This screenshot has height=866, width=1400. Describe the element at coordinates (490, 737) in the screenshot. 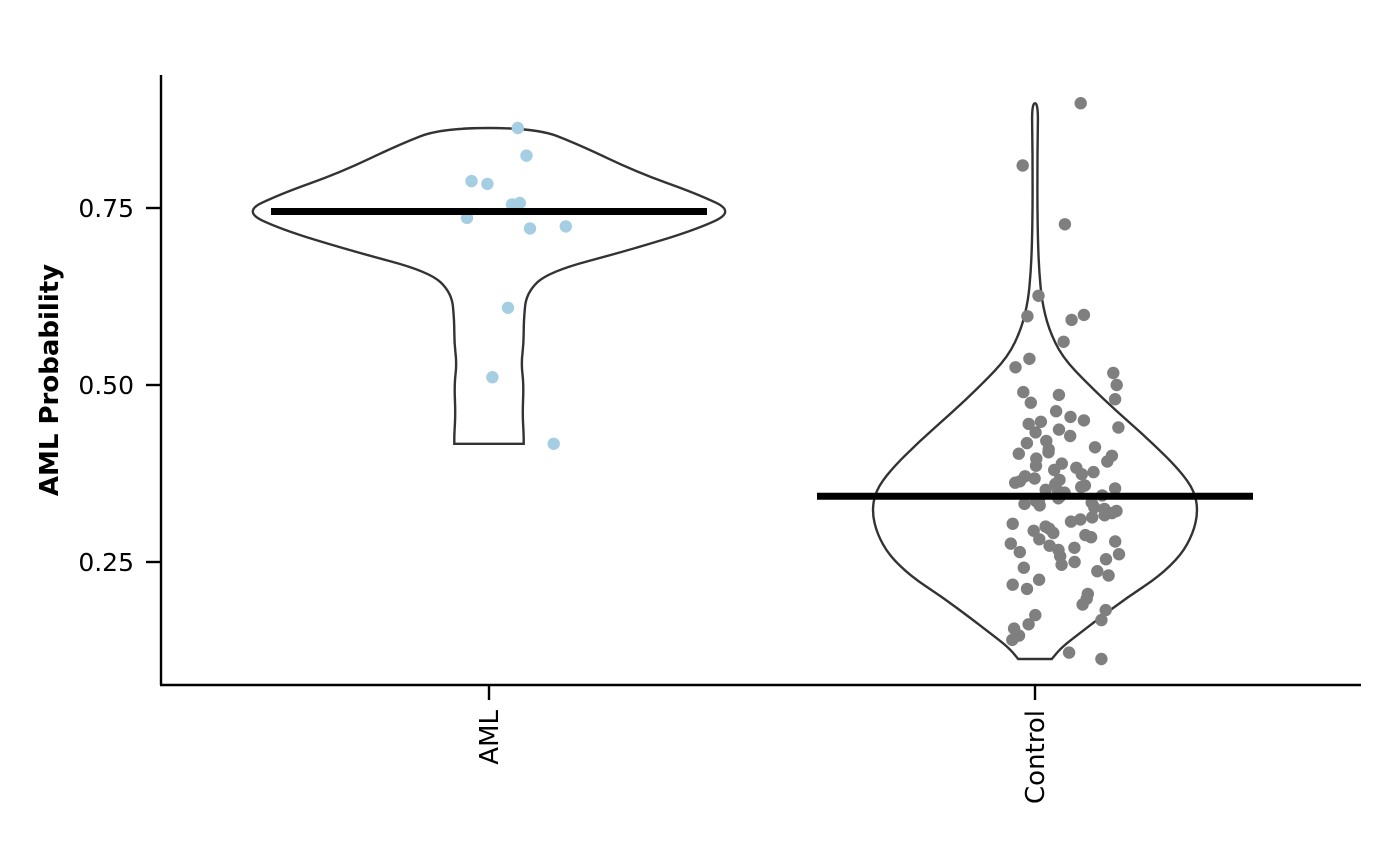

I see `x-tick-label-aml: AML` at that location.